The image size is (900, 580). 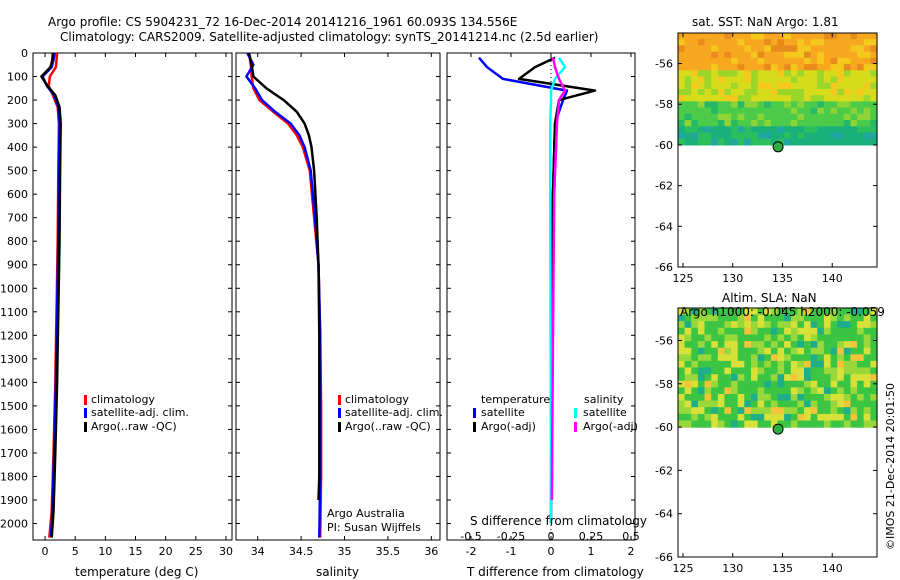 What do you see at coordinates (832, 278) in the screenshot?
I see `sst-xtick-label: 140` at bounding box center [832, 278].